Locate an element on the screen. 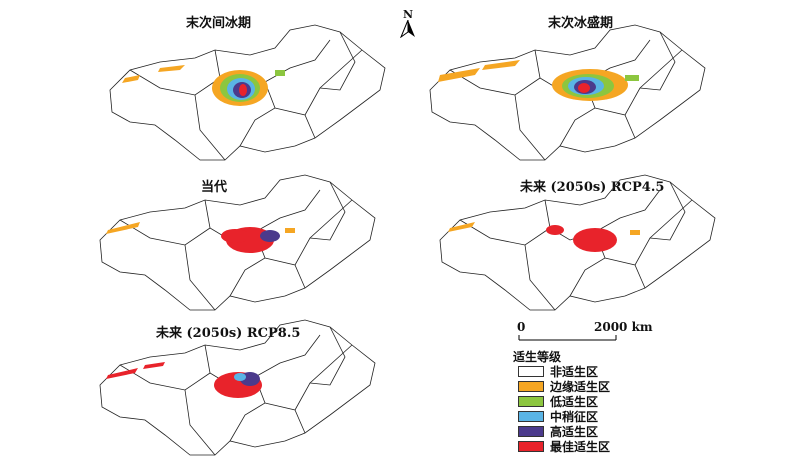 The width and height of the screenshot is (800, 465). legend-item: 中稍征区 is located at coordinates (558, 417).